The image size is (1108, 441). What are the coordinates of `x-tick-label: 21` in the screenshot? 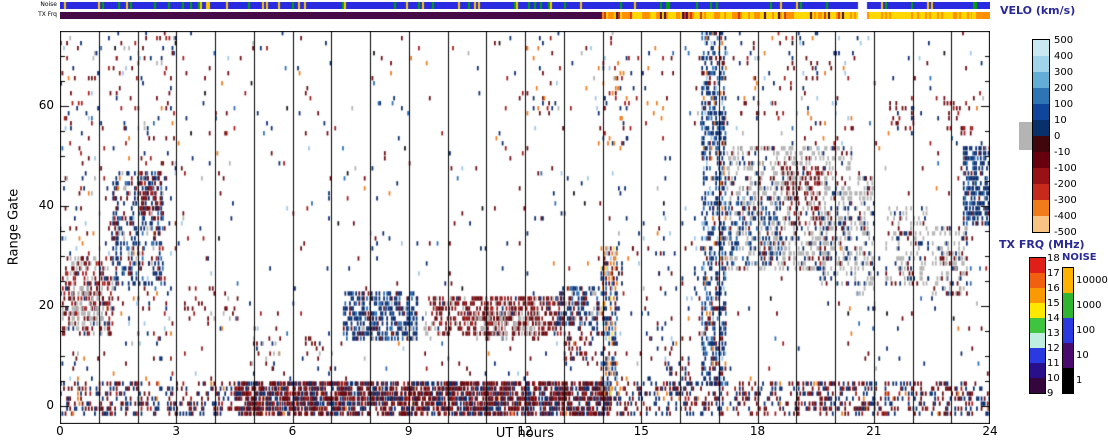 It's located at (874, 431).